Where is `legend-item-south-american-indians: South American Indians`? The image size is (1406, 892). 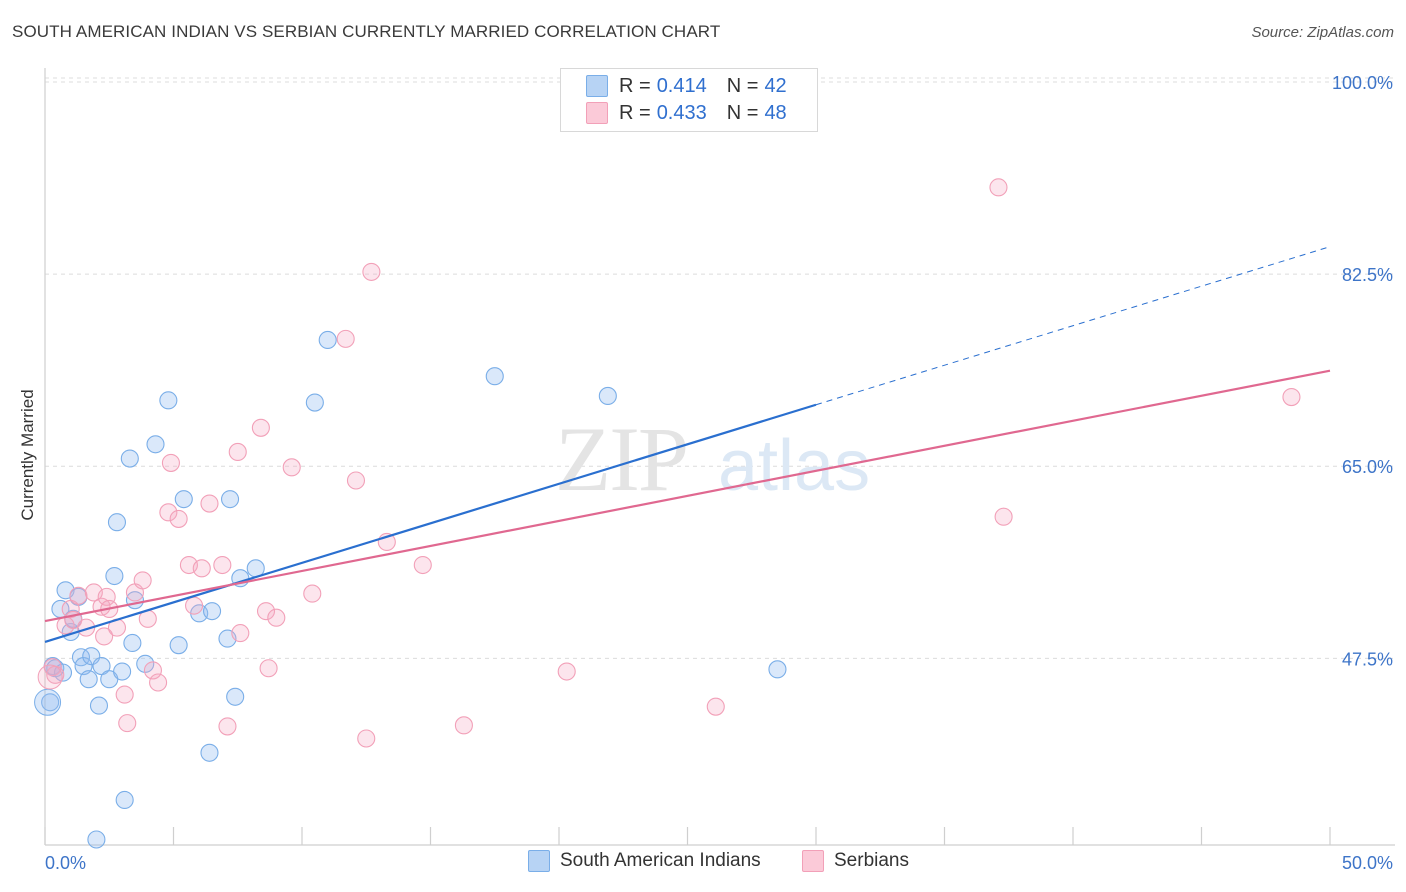 legend-item-south-american-indians: South American Indians is located at coordinates (644, 861).